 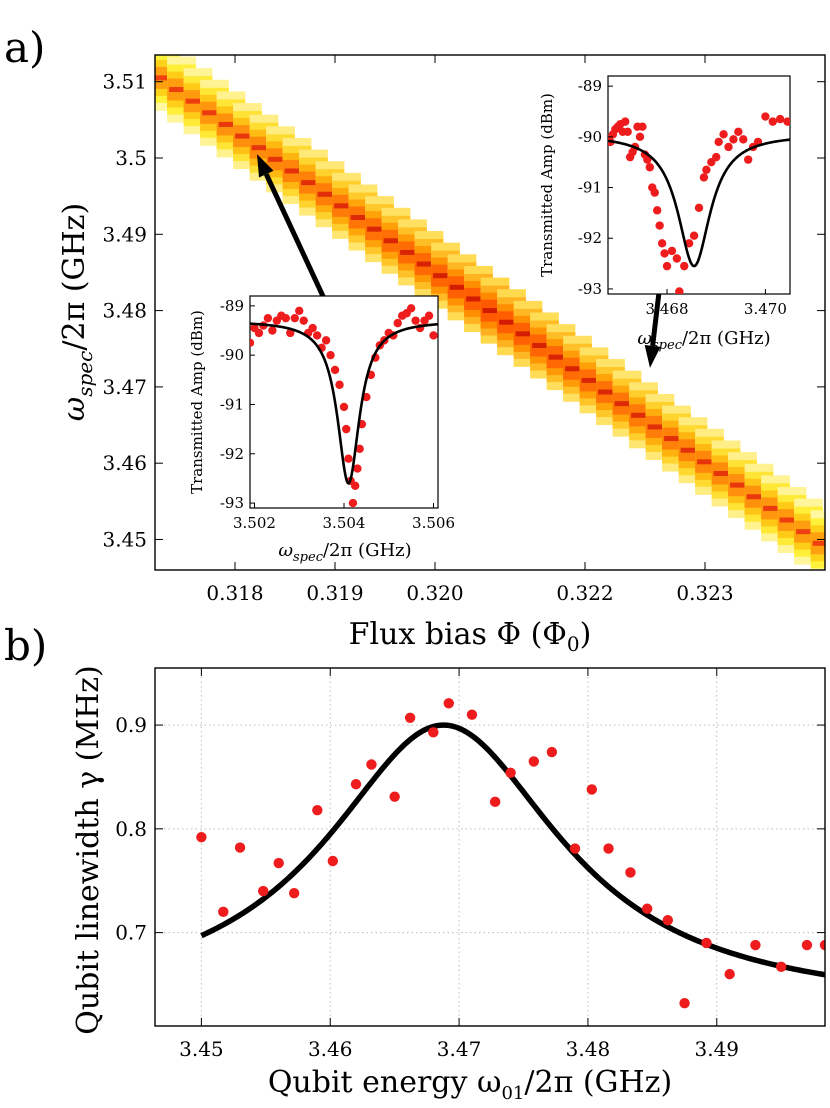 I want to click on main-x-tick-label: 0.323, so click(x=704, y=593).